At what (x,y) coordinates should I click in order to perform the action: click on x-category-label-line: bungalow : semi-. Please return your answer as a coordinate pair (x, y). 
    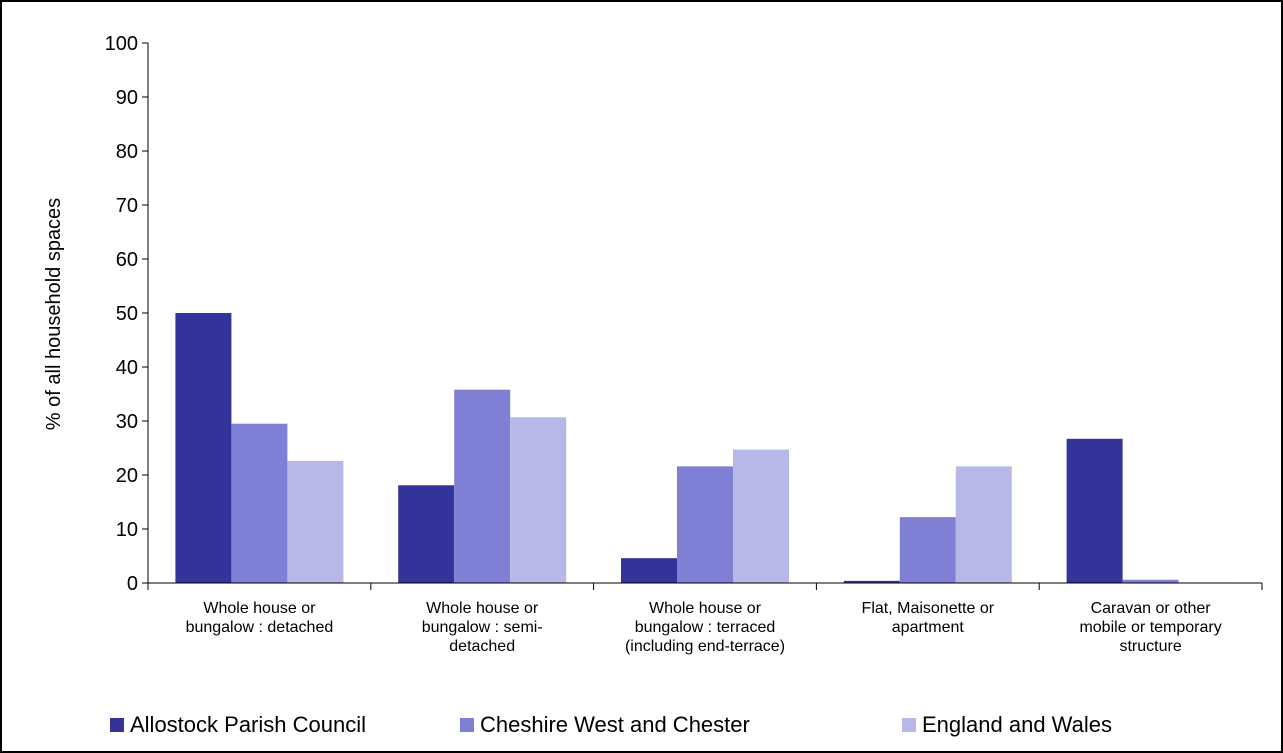
    Looking at the image, I should click on (482, 627).